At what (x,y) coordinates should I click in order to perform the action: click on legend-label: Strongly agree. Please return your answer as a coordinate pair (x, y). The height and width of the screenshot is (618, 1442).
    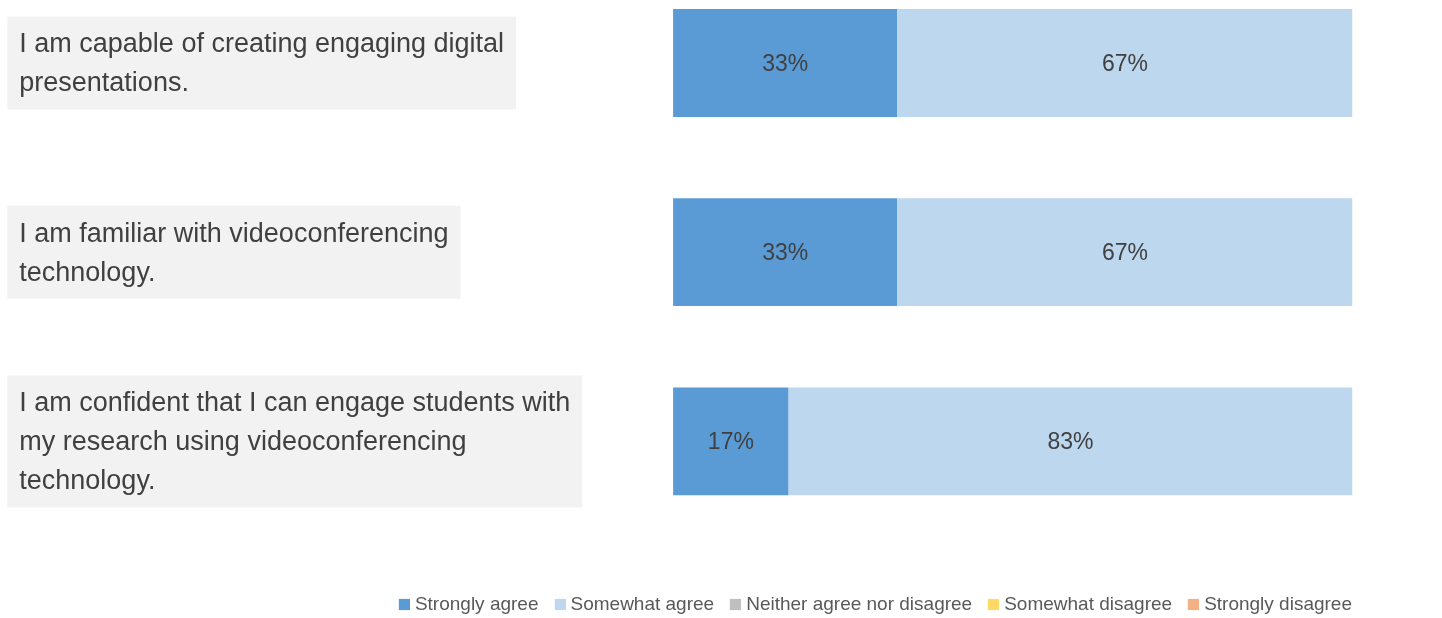
    Looking at the image, I should click on (476, 604).